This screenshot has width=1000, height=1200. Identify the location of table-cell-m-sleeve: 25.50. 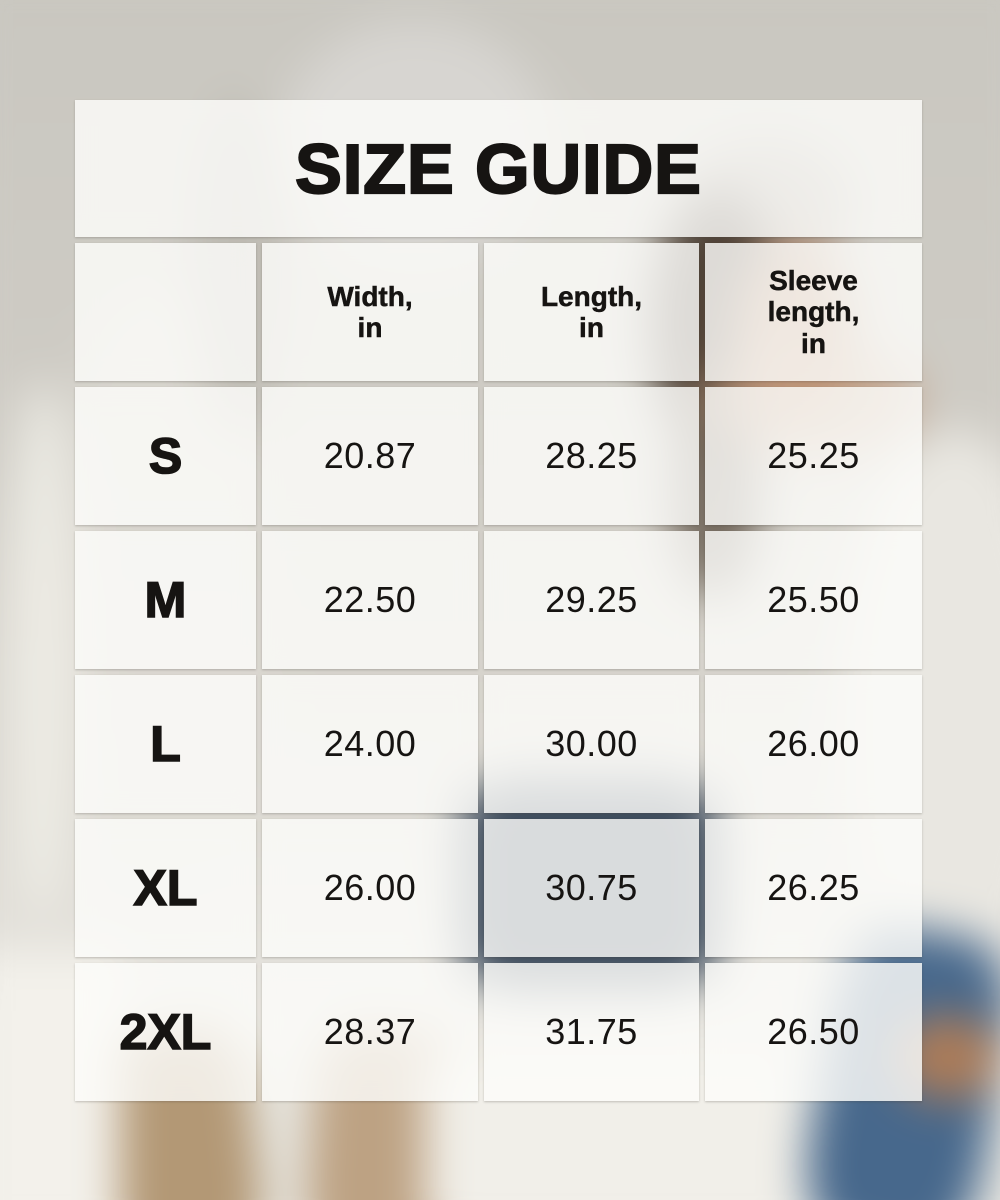
(813, 600).